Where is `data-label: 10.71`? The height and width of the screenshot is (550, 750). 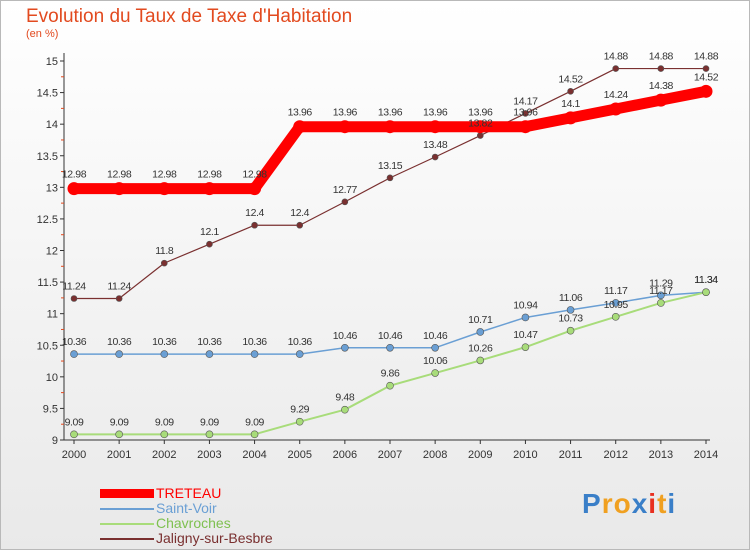 data-label: 10.71 is located at coordinates (480, 320).